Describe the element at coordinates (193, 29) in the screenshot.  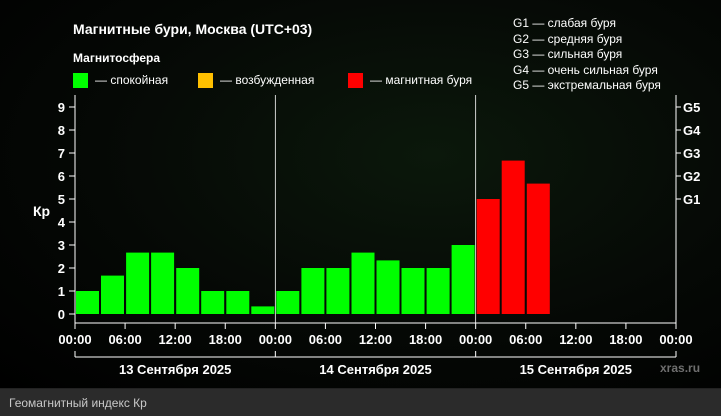
I see `chart-title: Магнитные бури, Москва (UTC+03)` at that location.